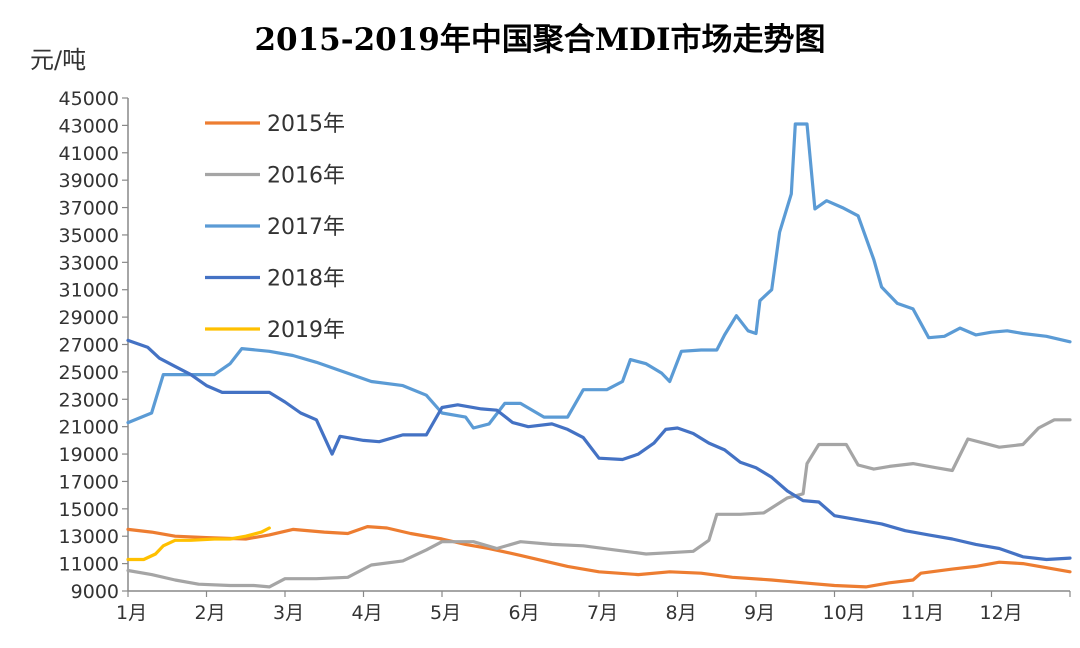 The image size is (1080, 648). What do you see at coordinates (922, 613) in the screenshot?
I see `x-tick-label: 11月` at bounding box center [922, 613].